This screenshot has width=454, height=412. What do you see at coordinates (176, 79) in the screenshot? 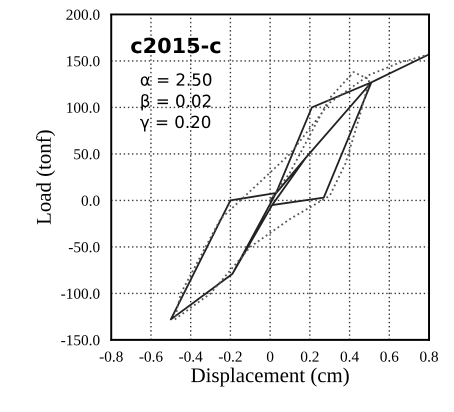
I see `annotation: α = 2.50` at bounding box center [176, 79].